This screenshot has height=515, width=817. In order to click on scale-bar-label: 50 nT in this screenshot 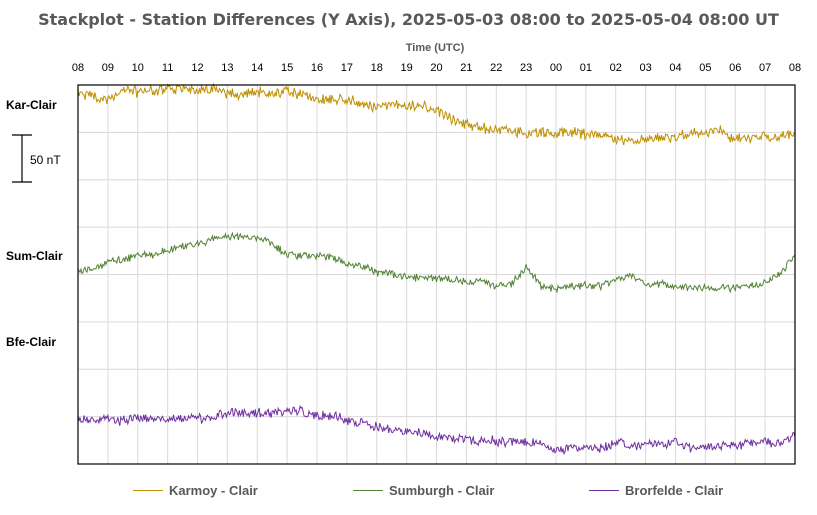, I will do `click(45, 160)`.